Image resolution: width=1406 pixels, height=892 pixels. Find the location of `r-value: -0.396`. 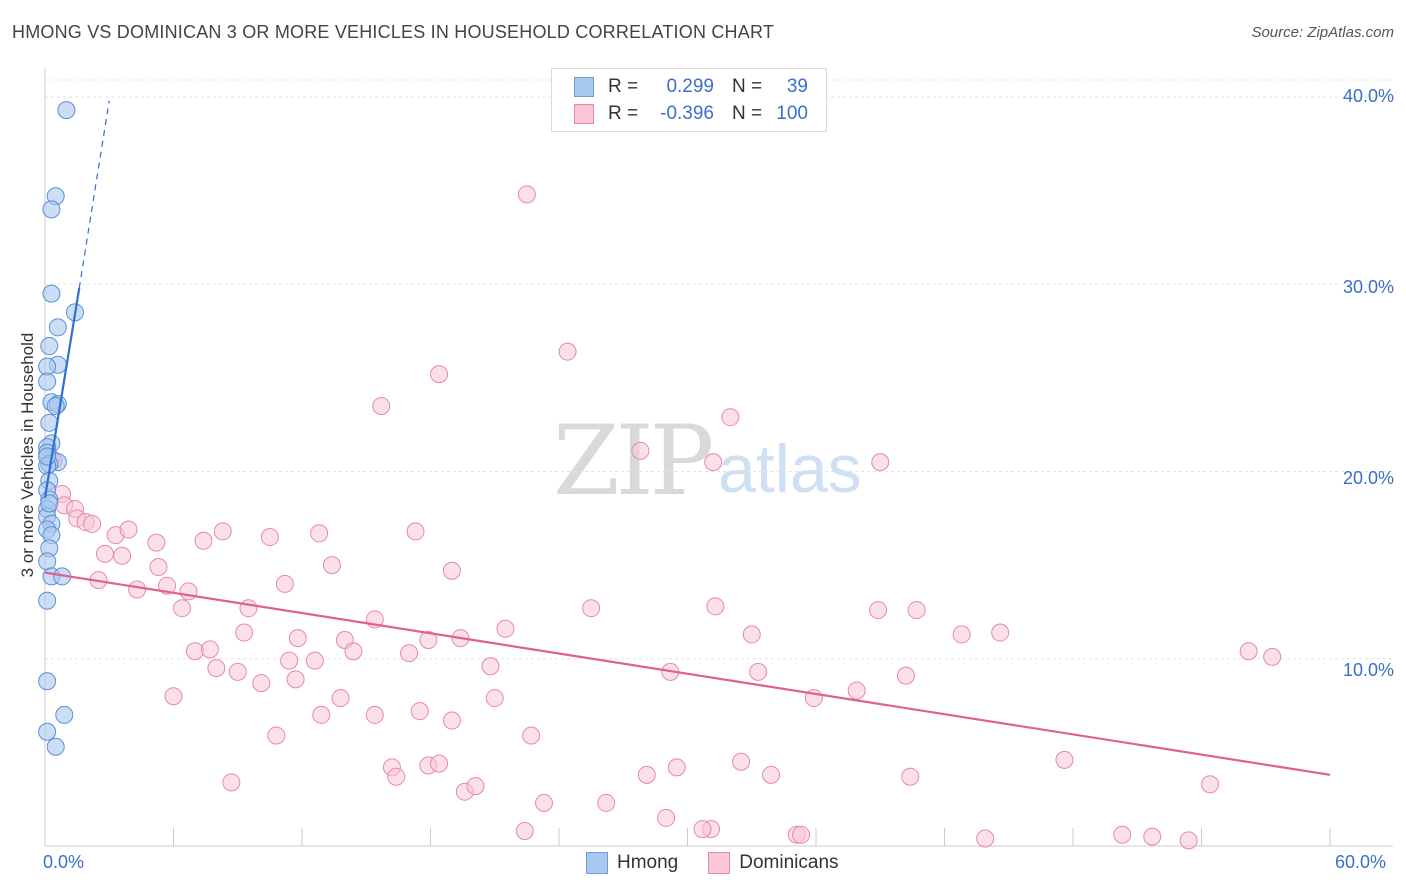

r-value: -0.396 is located at coordinates (687, 113).